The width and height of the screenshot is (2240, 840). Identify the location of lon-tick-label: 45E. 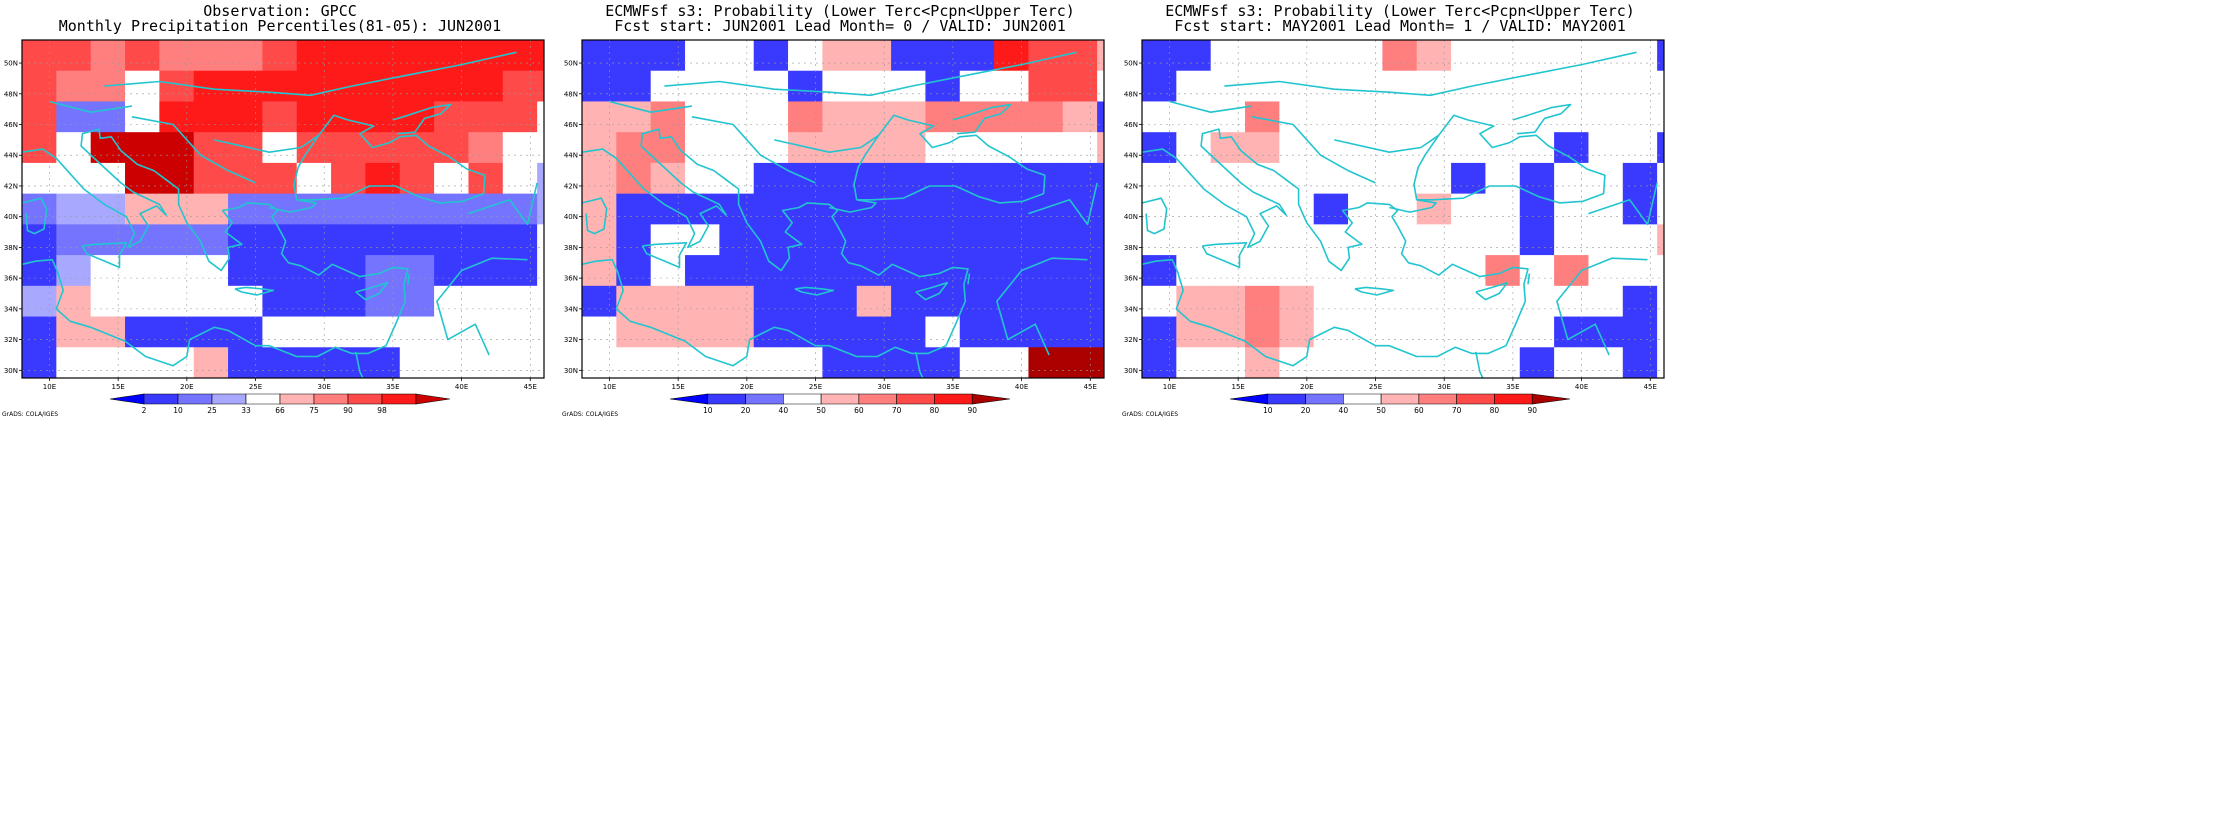
(1650, 387).